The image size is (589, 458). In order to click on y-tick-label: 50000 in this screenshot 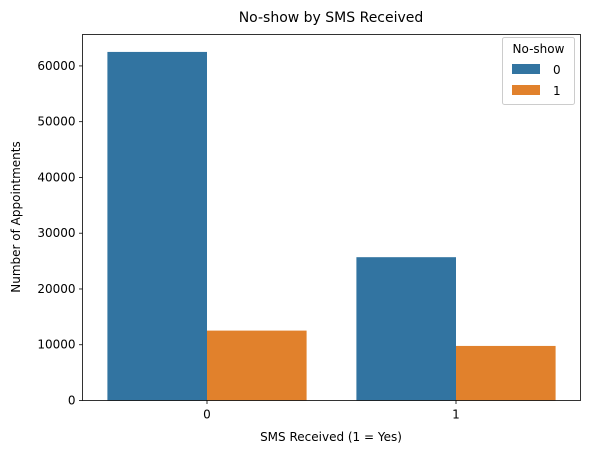, I will do `click(56, 122)`.